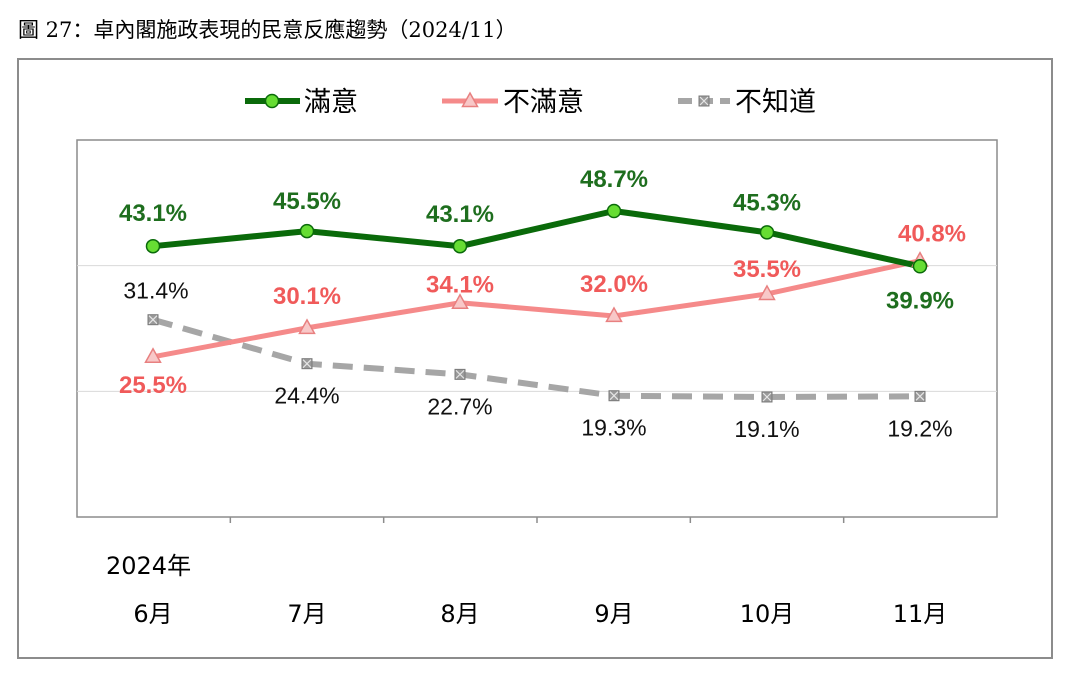  What do you see at coordinates (148, 566) in the screenshot?
I see `x-year-label: 2024年` at bounding box center [148, 566].